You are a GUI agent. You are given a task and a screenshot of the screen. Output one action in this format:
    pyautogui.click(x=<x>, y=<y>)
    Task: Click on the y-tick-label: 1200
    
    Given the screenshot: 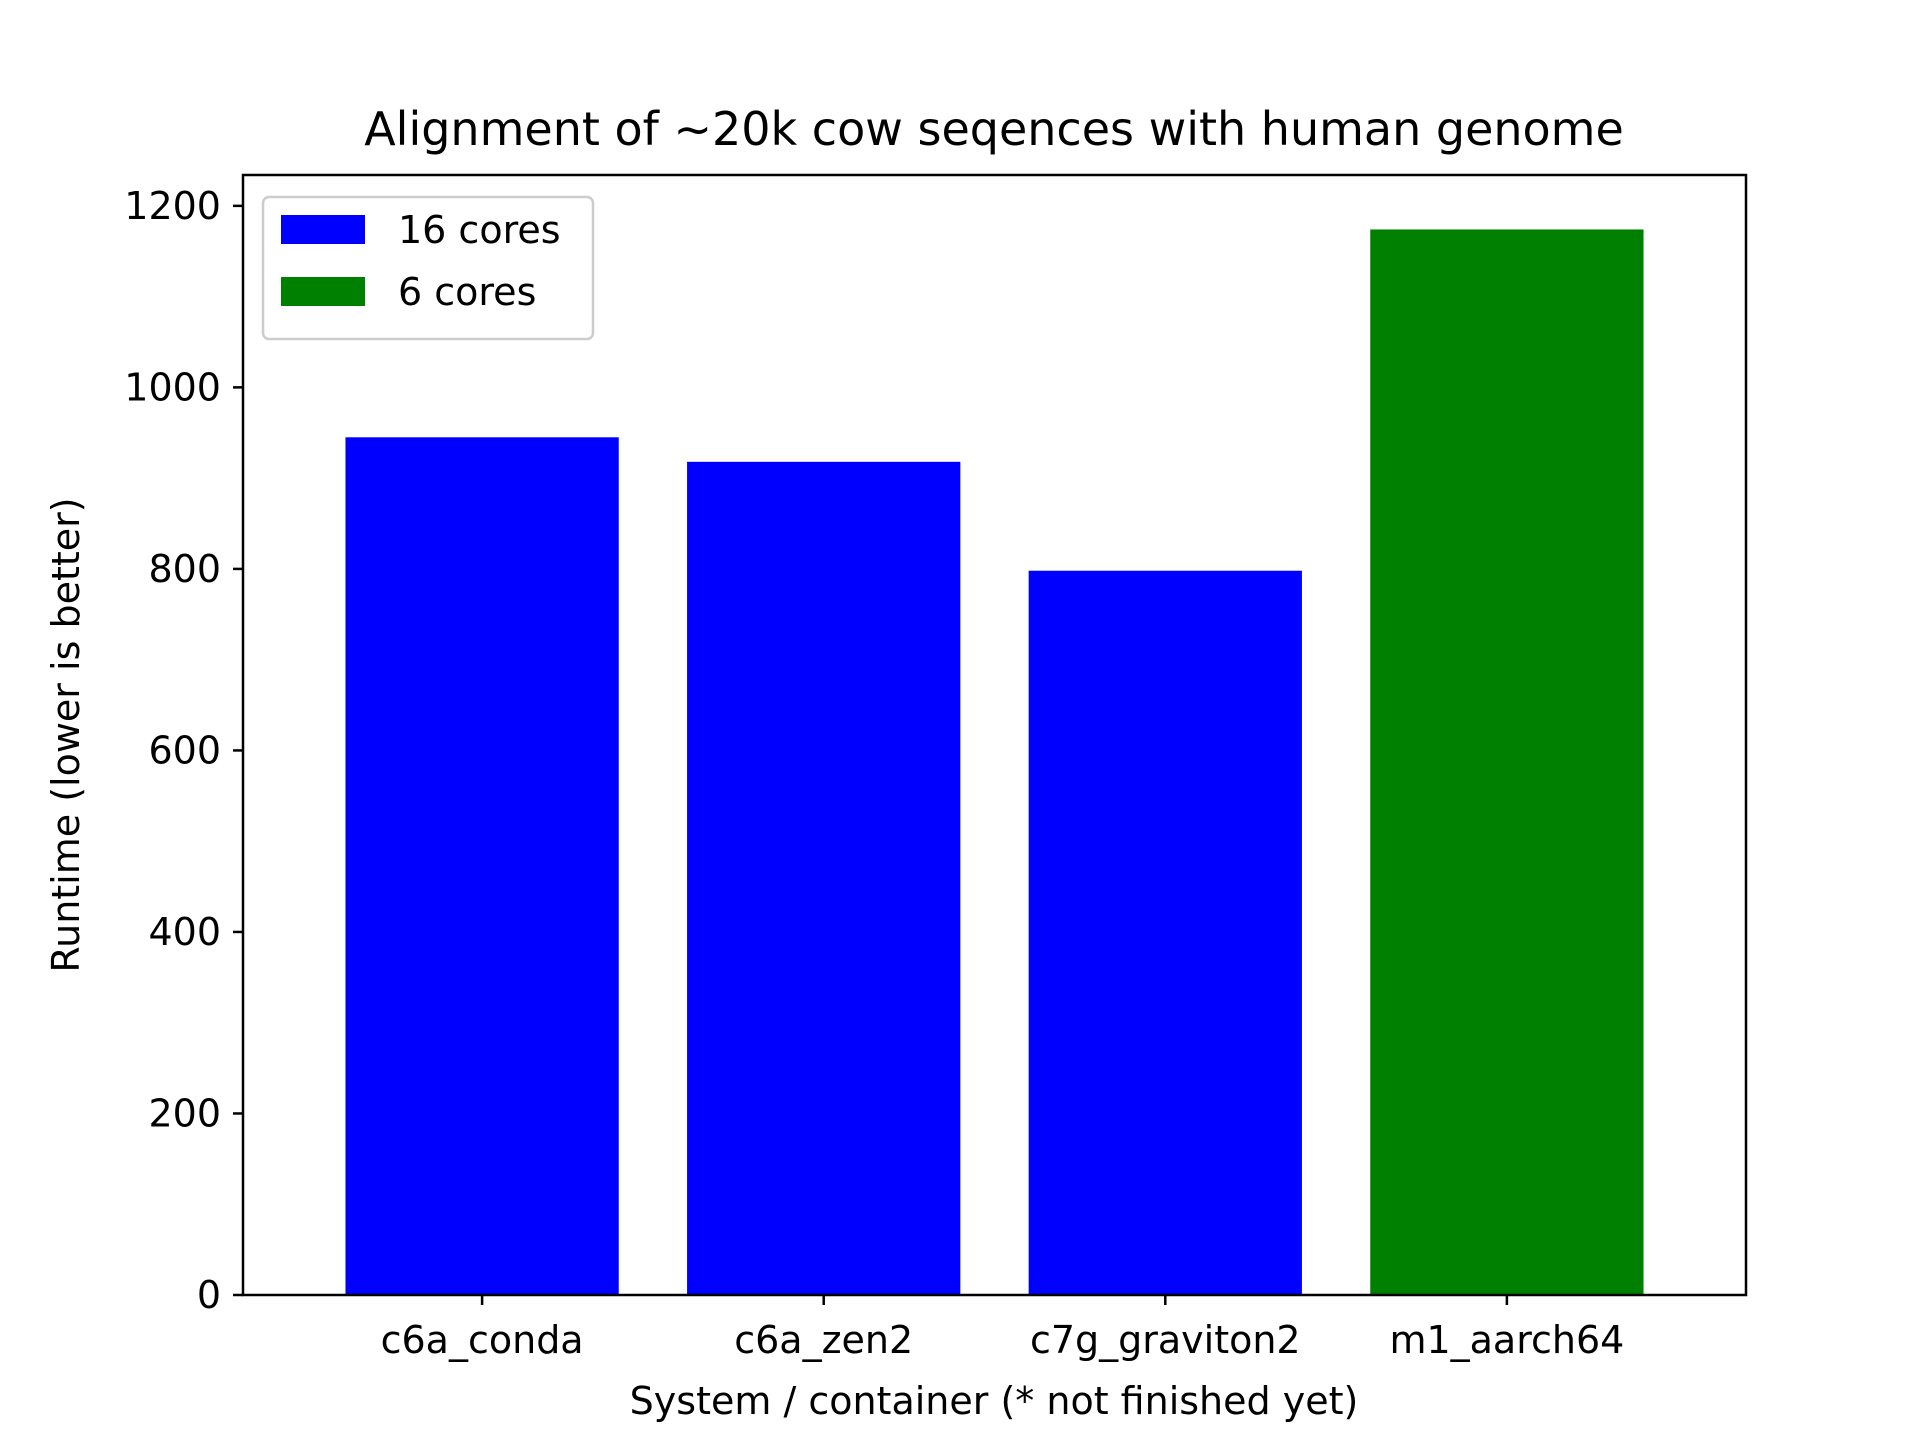 What is the action you would take?
    pyautogui.click(x=172, y=206)
    